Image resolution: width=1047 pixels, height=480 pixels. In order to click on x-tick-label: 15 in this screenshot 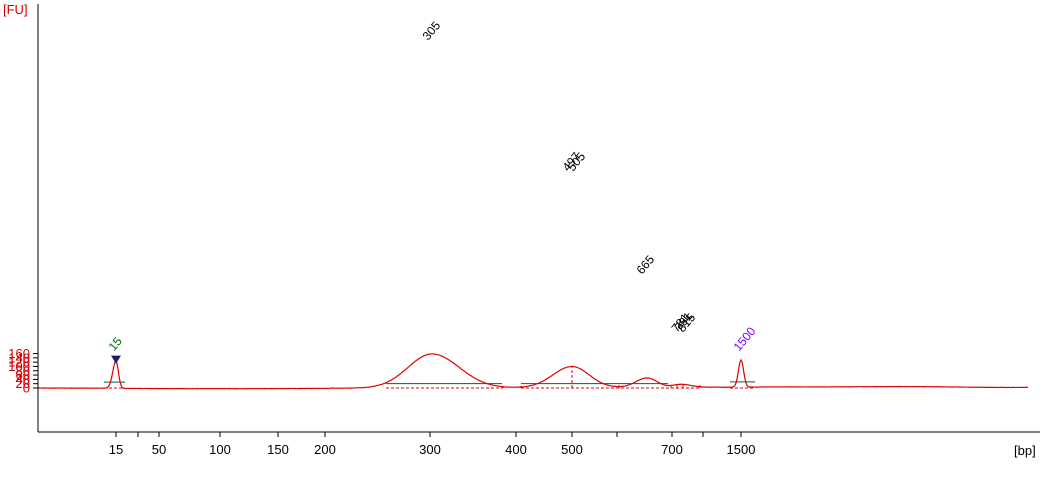, I will do `click(116, 449)`.